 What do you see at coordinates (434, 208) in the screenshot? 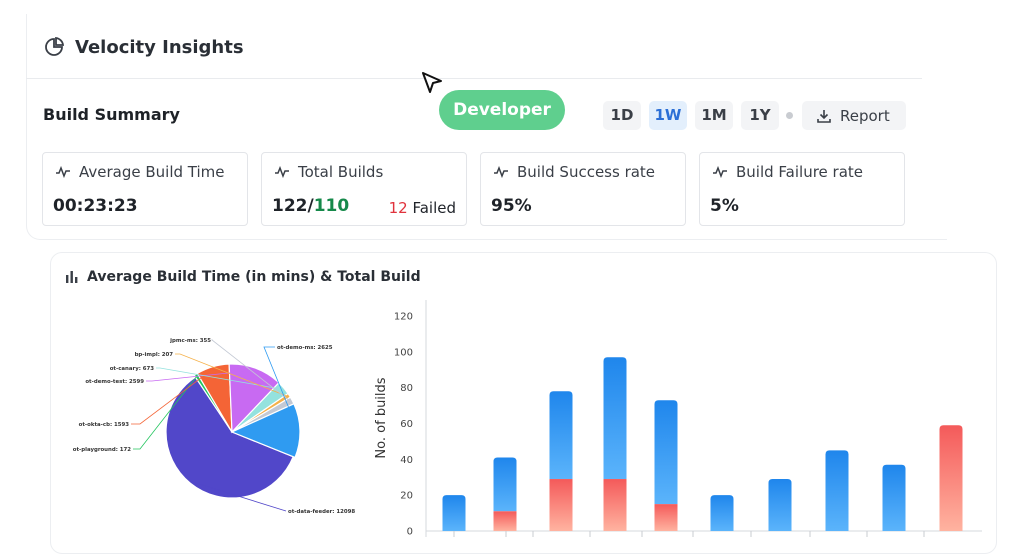
I see `failed-label: Failed` at bounding box center [434, 208].